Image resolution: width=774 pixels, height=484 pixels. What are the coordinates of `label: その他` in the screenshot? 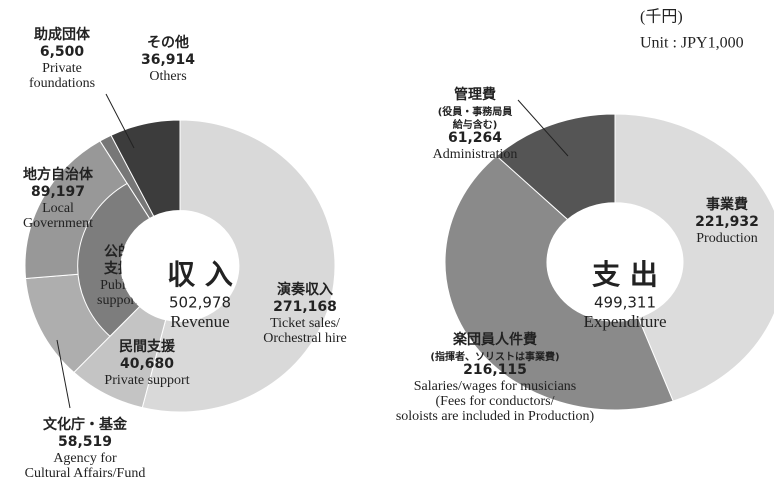 It's located at (168, 42).